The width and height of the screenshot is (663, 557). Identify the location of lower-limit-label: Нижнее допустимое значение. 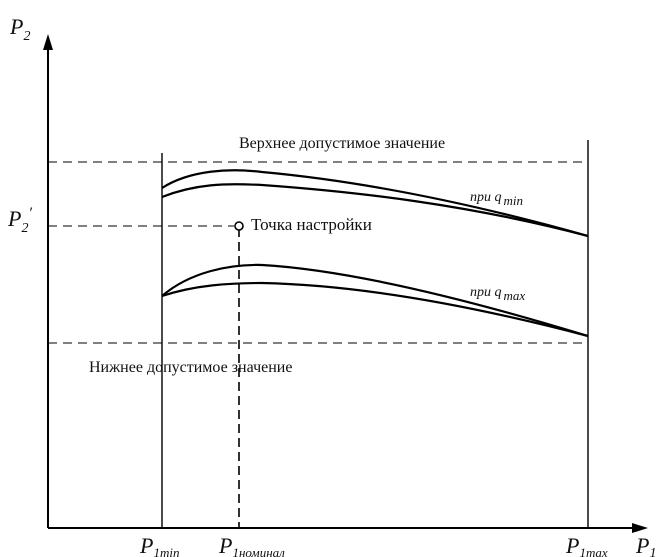
(190, 367).